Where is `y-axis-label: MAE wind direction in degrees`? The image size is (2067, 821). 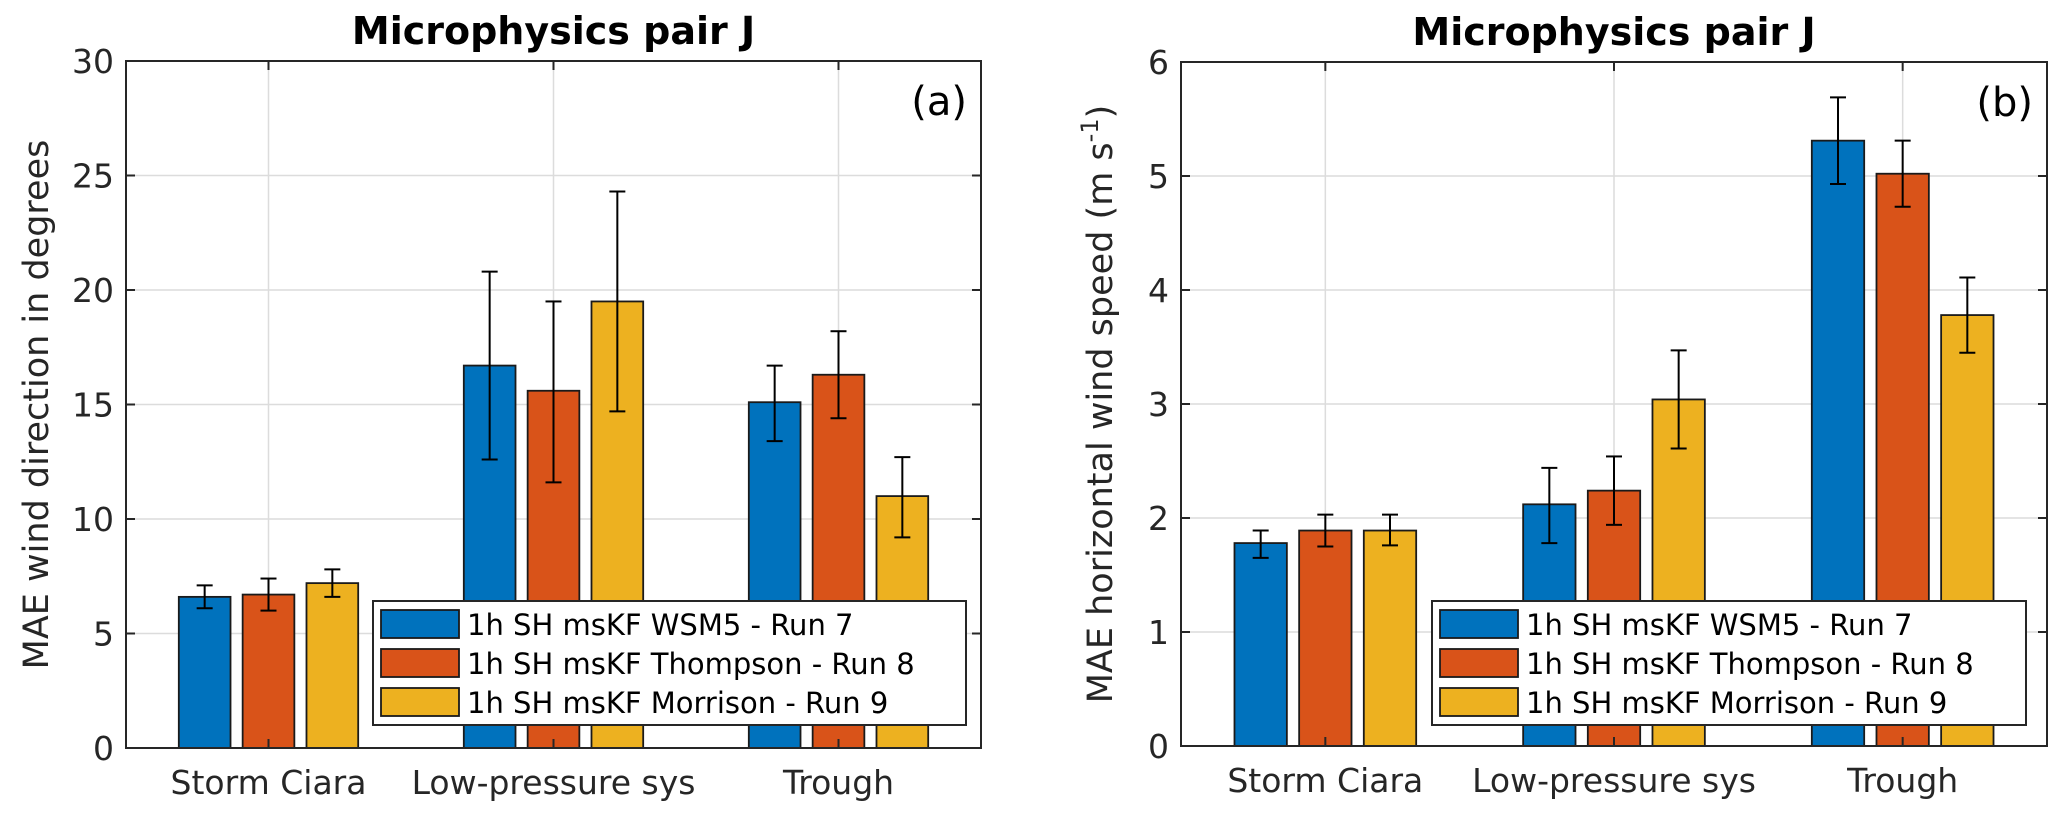
y-axis-label: MAE wind direction in degrees is located at coordinates (37, 405).